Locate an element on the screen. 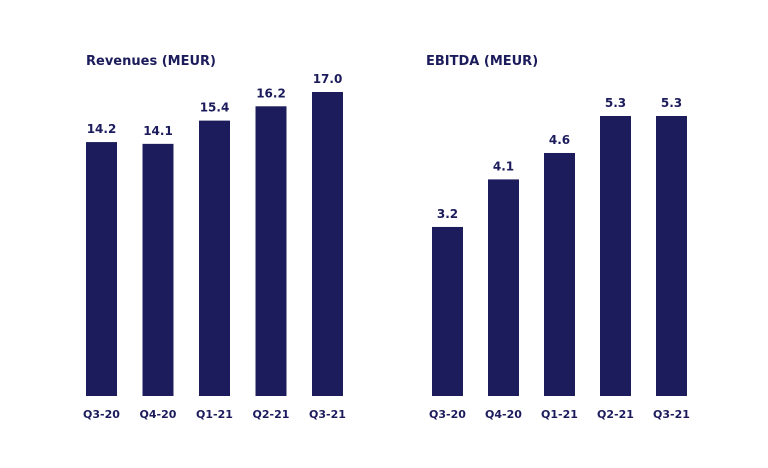 This screenshot has height=468, width=768. data-label: 4.1 is located at coordinates (503, 166).